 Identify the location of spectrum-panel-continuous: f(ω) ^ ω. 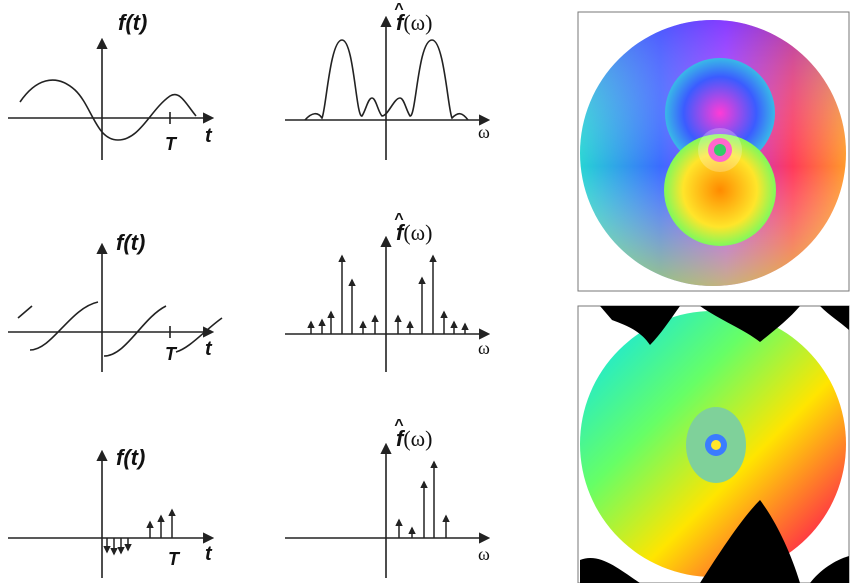
(388, 80).